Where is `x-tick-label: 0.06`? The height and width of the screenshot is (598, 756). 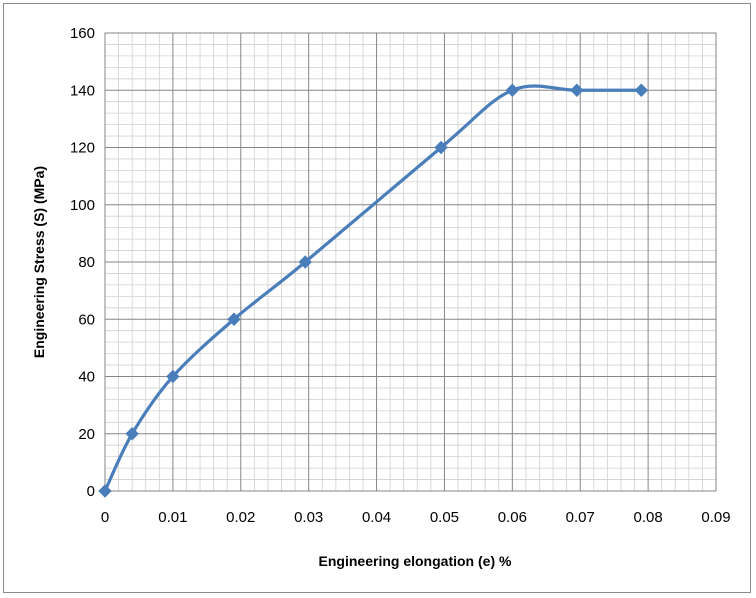 x-tick-label: 0.06 is located at coordinates (512, 517).